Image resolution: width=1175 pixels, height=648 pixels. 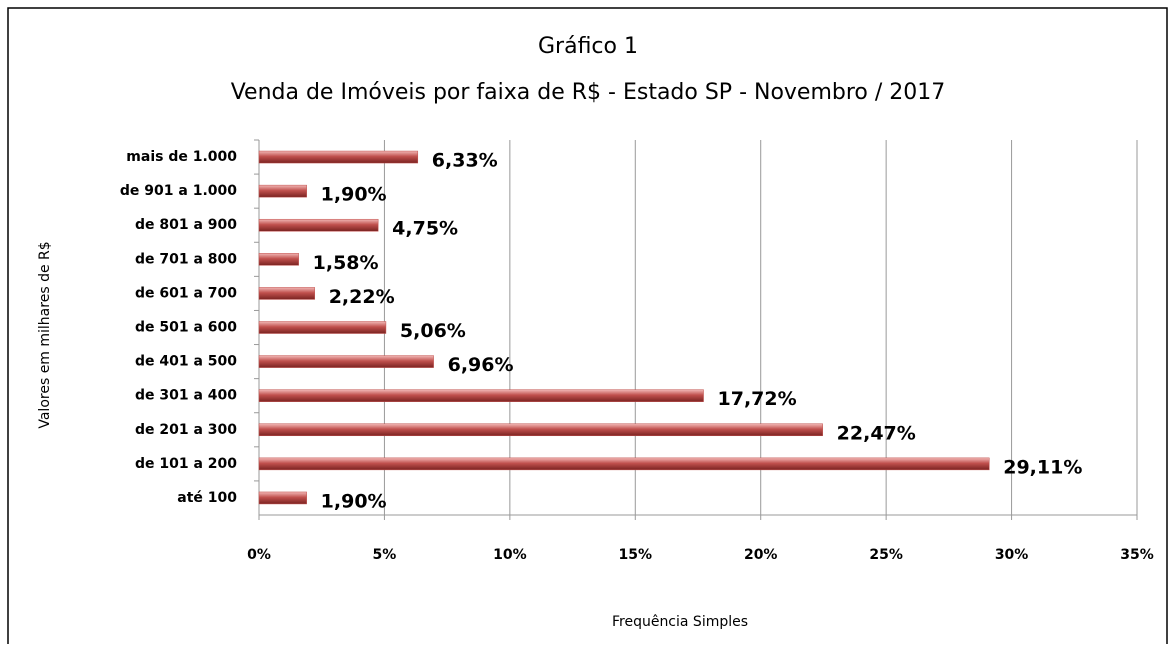 I want to click on data-label: 17,72%, so click(x=757, y=399).